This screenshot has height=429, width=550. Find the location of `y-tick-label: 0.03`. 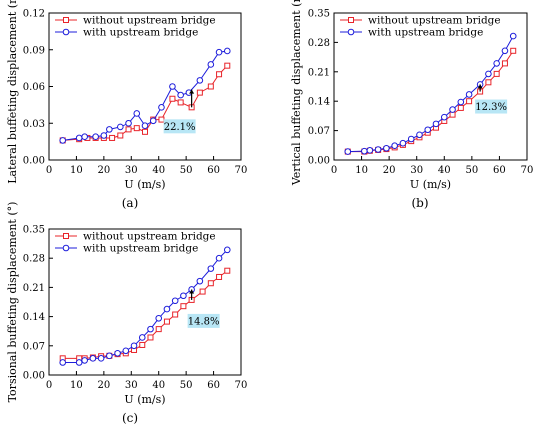

y-tick-label: 0.03 is located at coordinates (34, 124).